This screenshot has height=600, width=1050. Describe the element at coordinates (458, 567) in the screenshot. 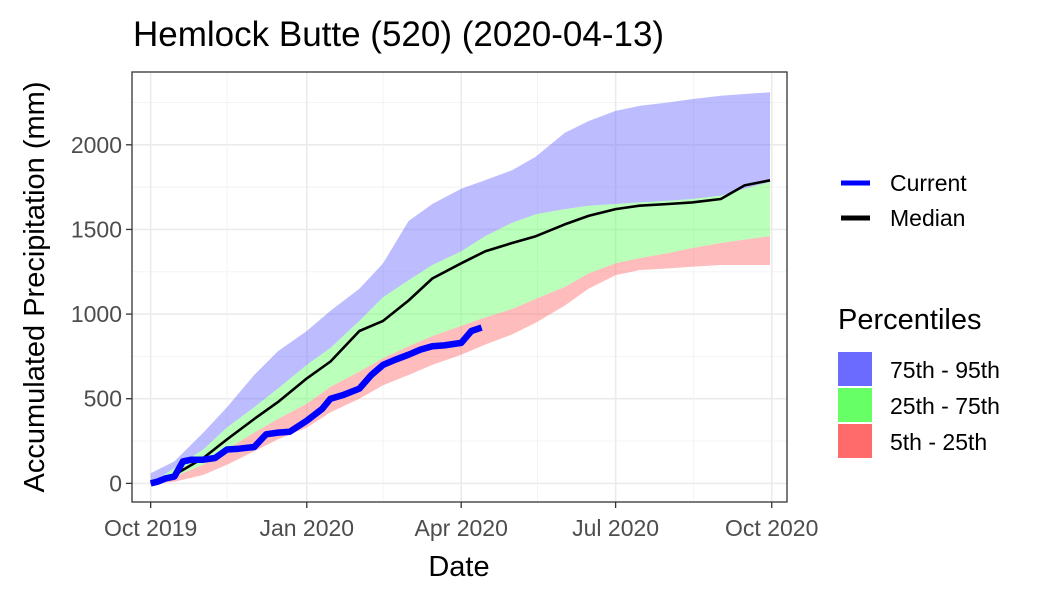

I see `x-axis-title: Date` at that location.